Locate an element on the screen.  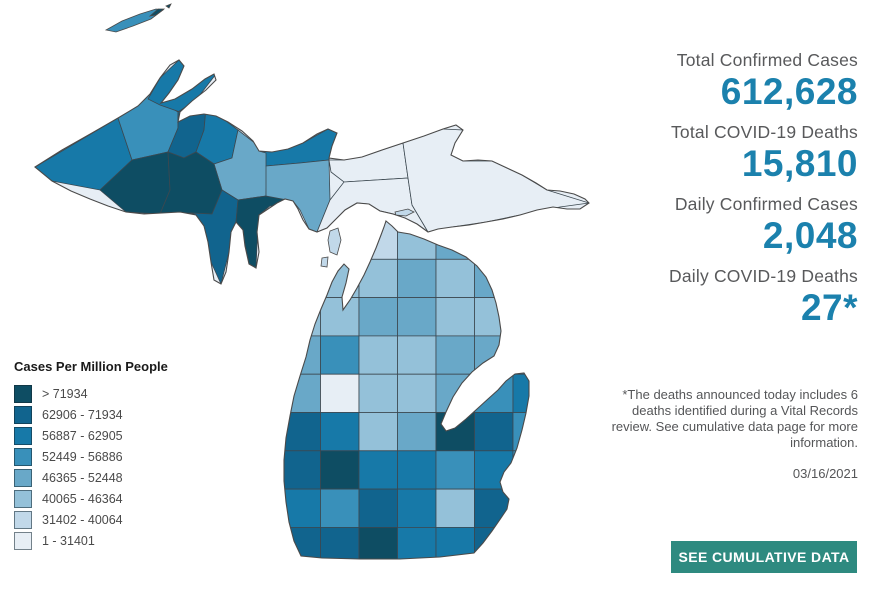
county-luce is located at coordinates (368, 162).